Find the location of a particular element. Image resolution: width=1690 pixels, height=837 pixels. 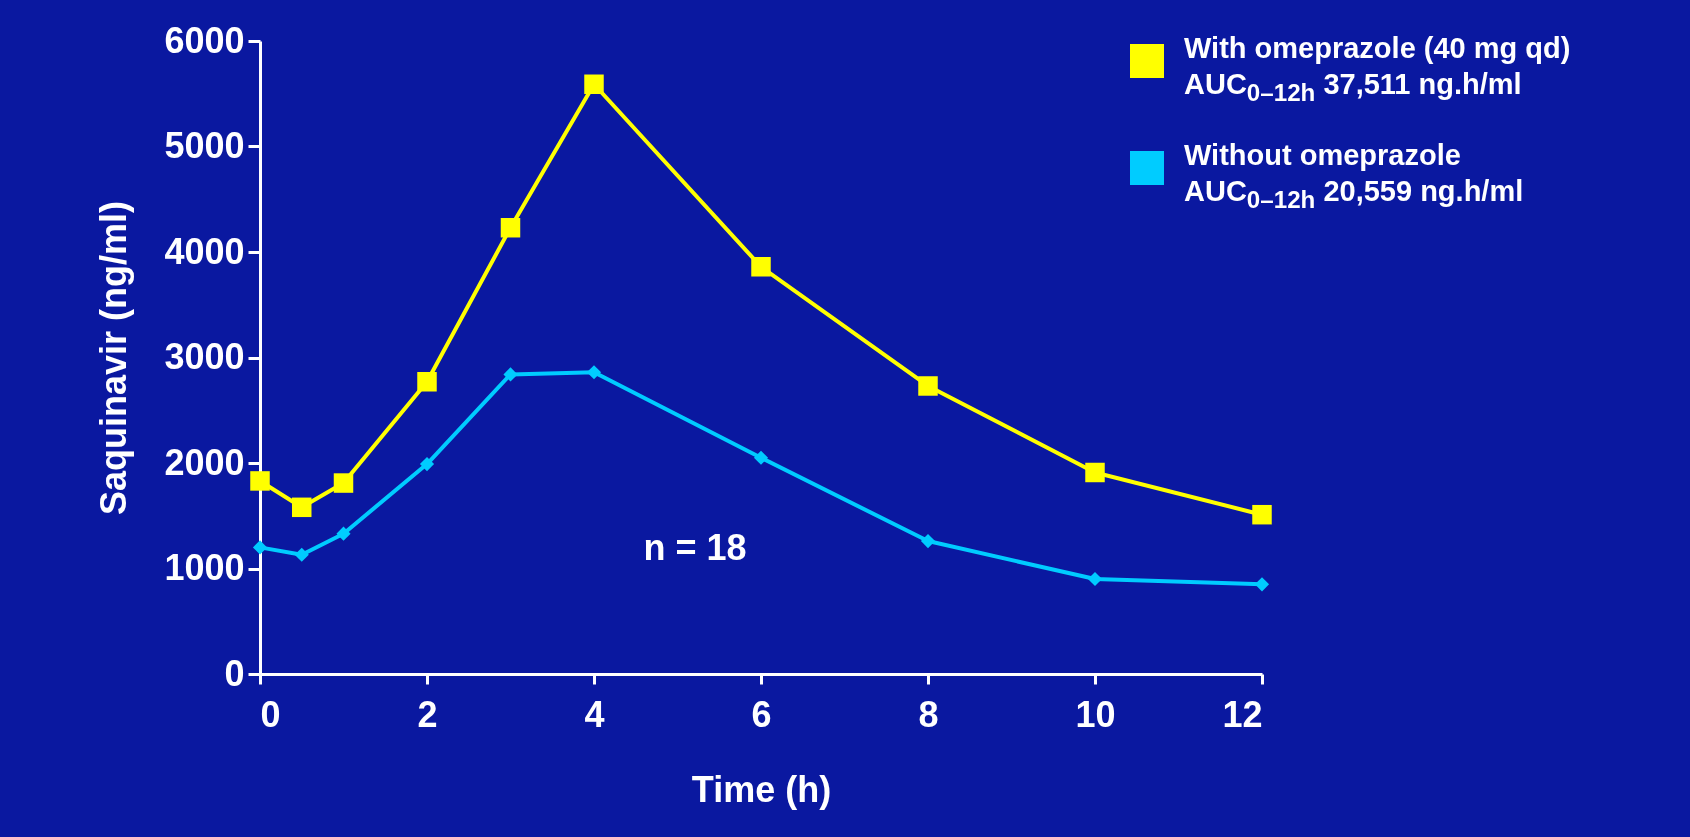

y-tick-label: 1000 is located at coordinates (204, 567).